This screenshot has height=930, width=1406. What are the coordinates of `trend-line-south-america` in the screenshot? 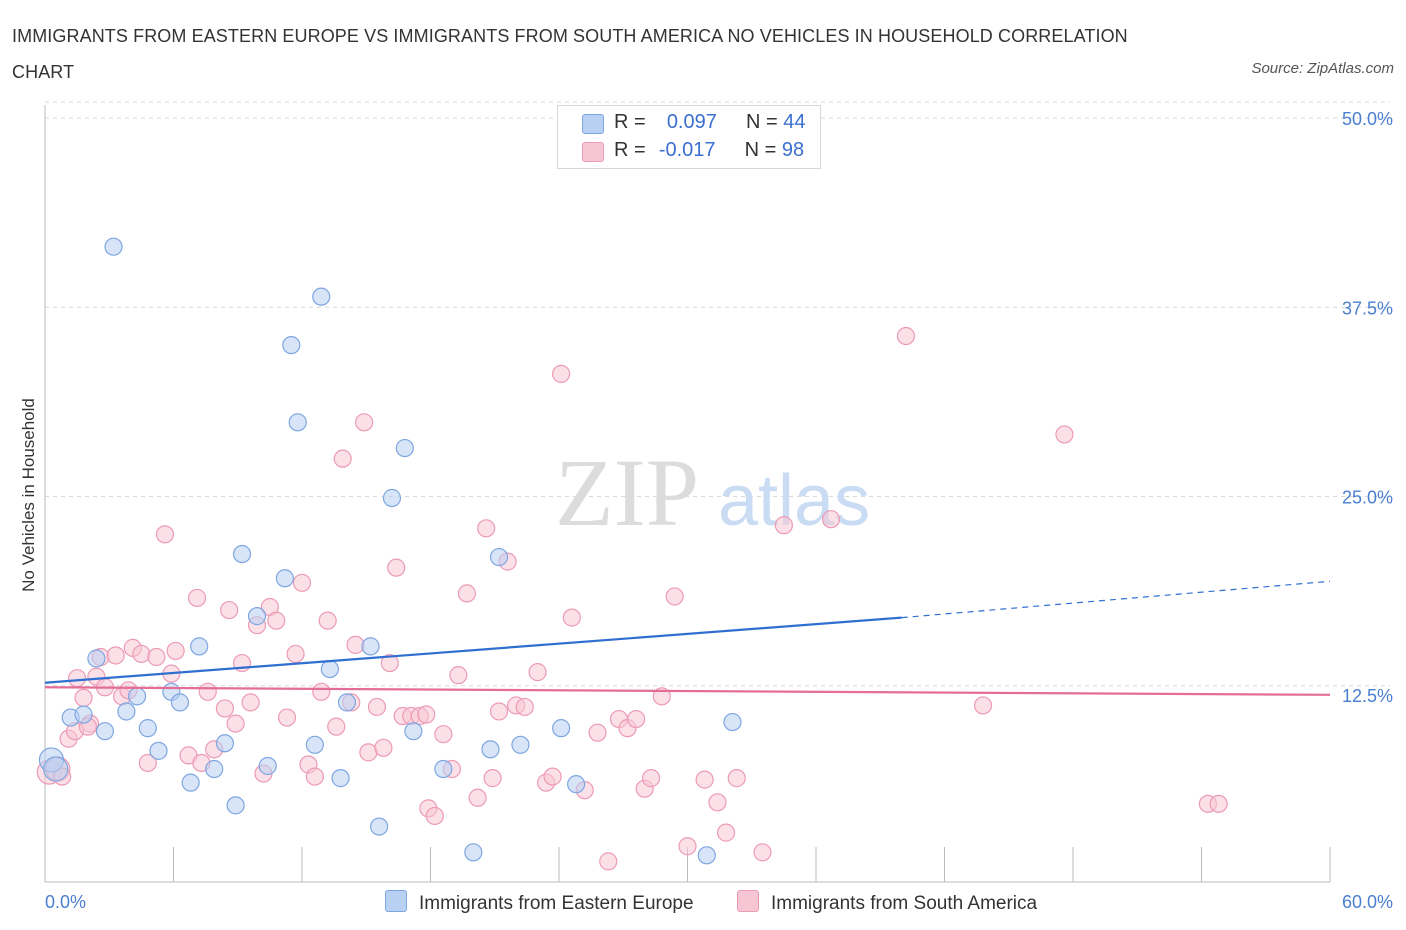 It's located at (687, 691).